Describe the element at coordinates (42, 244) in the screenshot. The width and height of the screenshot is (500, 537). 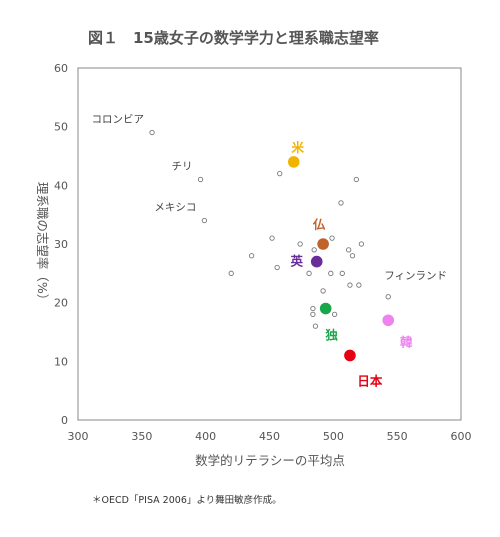
I see `y-axis-label: 理系職の志望率（%）` at that location.